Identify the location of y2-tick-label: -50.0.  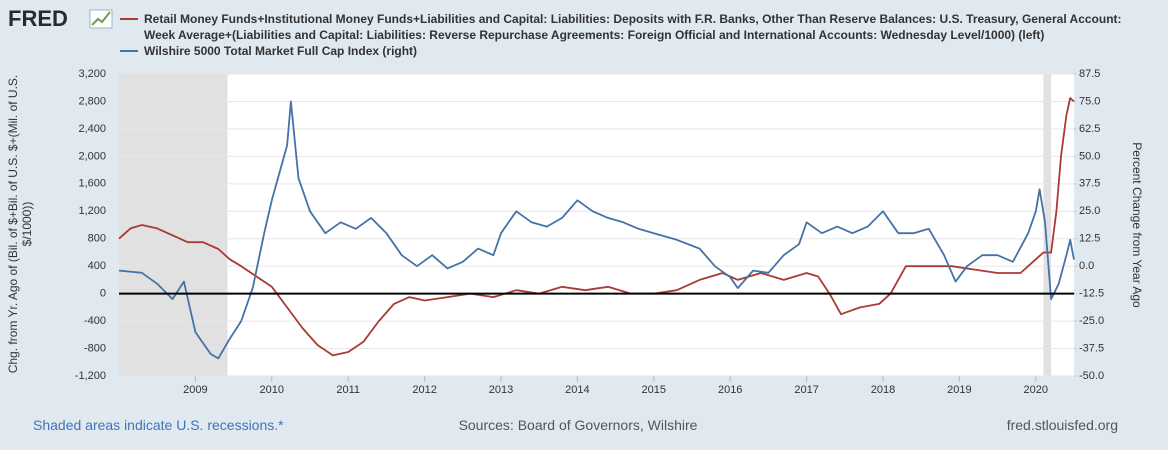
(1091, 376).